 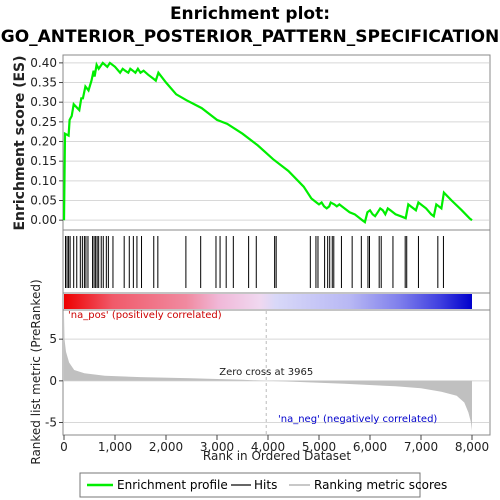 I want to click on x-tick-label: 8,000, so click(x=472, y=447).